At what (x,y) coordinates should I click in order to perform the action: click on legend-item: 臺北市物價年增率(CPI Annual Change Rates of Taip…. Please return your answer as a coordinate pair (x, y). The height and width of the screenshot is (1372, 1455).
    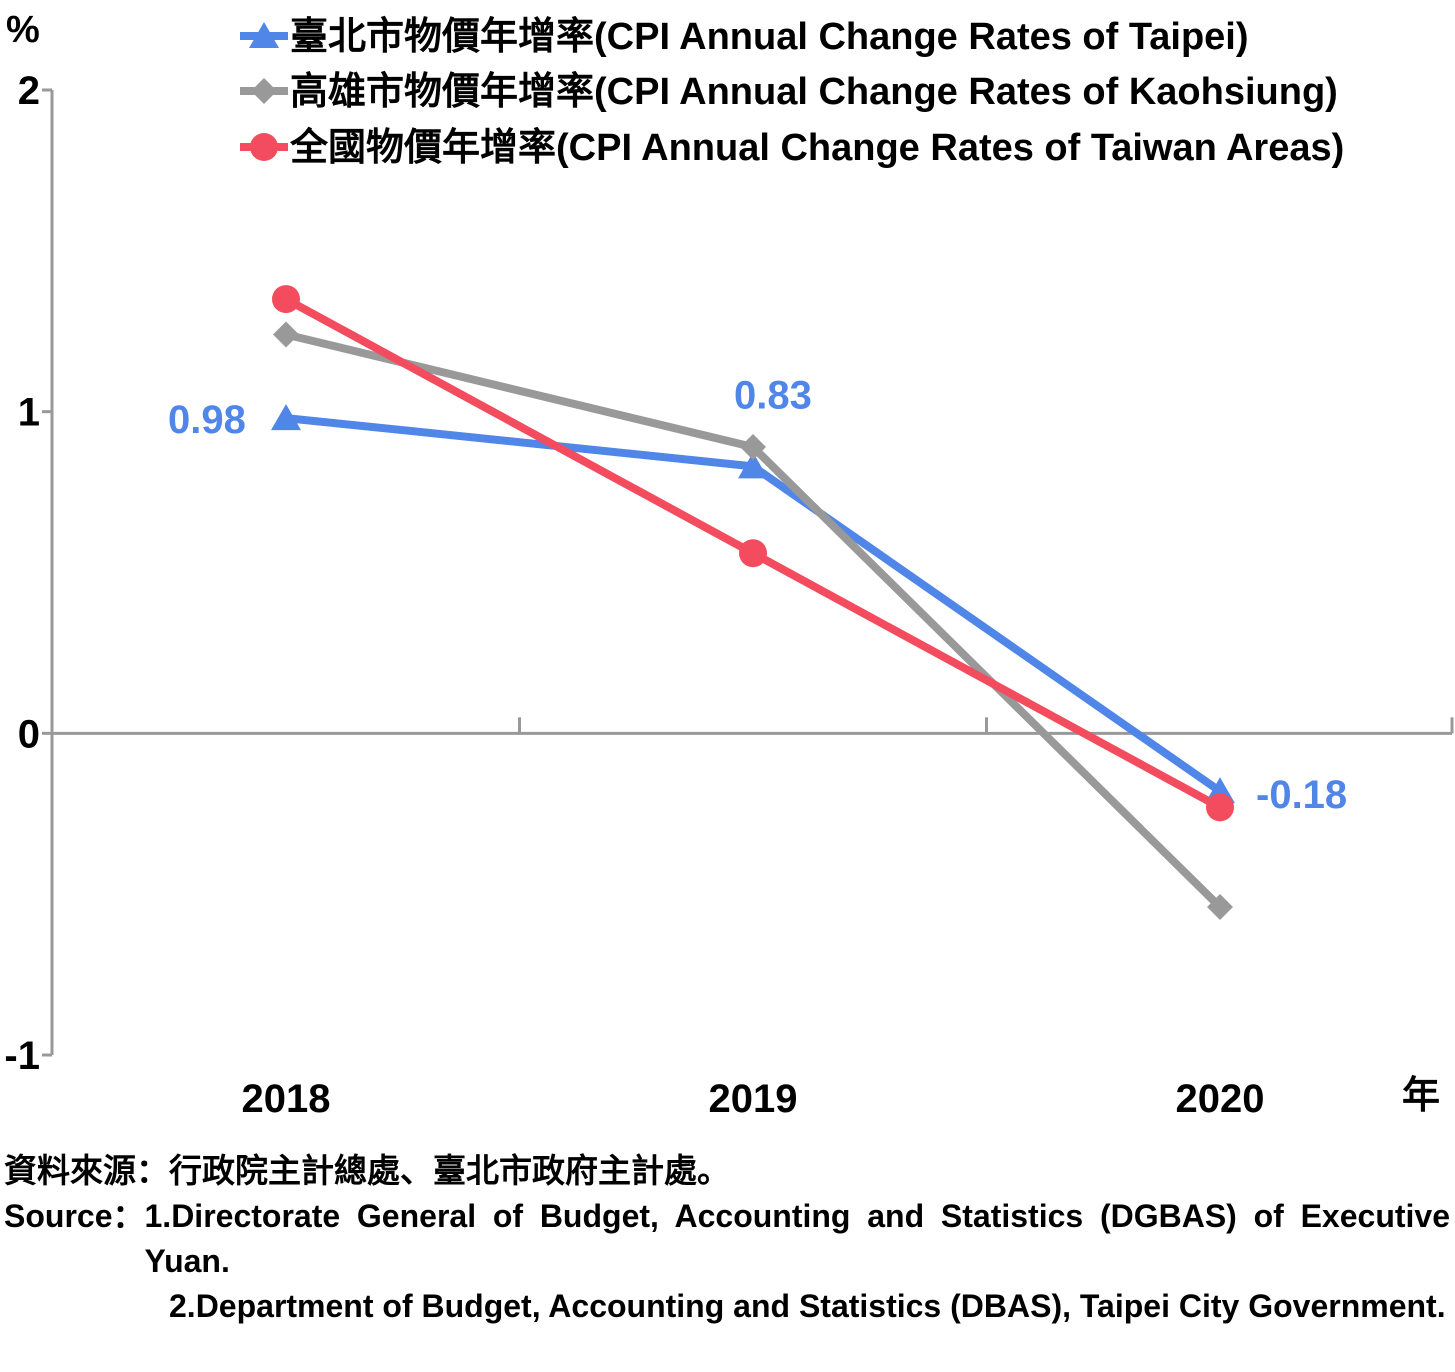
    Looking at the image, I should click on (744, 37).